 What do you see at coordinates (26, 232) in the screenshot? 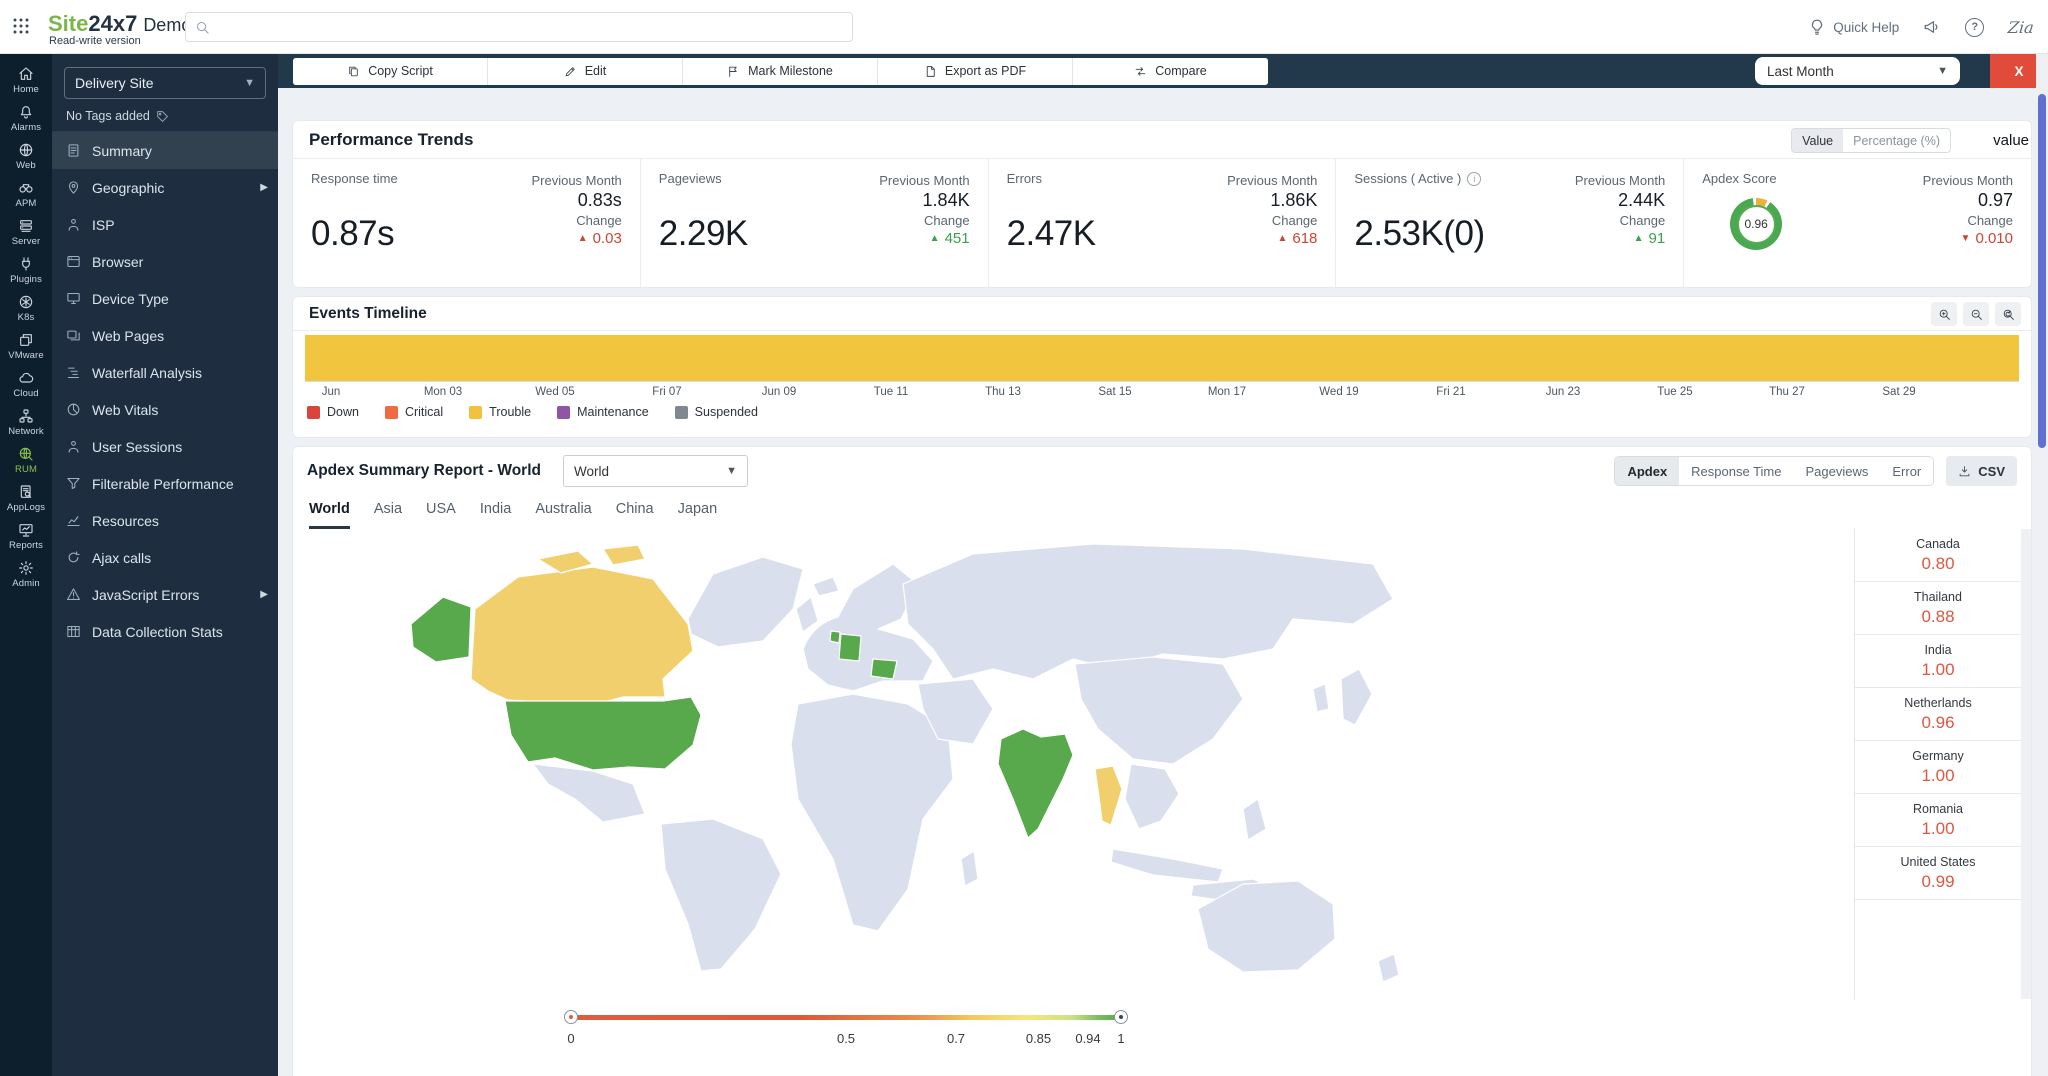
I see `rail-item-server: Server` at bounding box center [26, 232].